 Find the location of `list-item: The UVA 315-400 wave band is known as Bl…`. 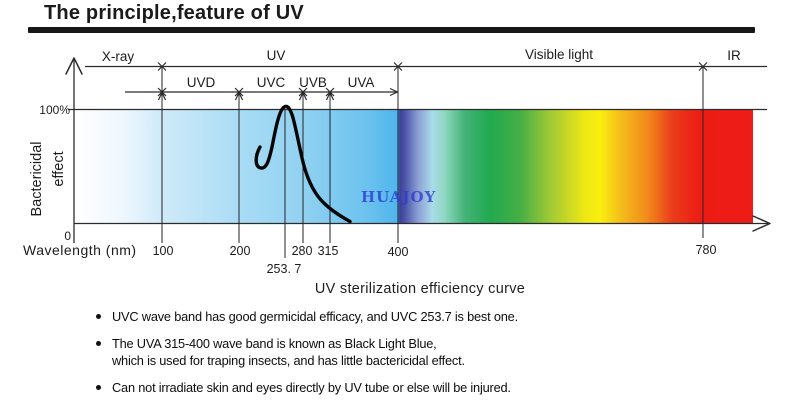

list-item: The UVA 315-400 wave band is known as Bl… is located at coordinates (423, 352).